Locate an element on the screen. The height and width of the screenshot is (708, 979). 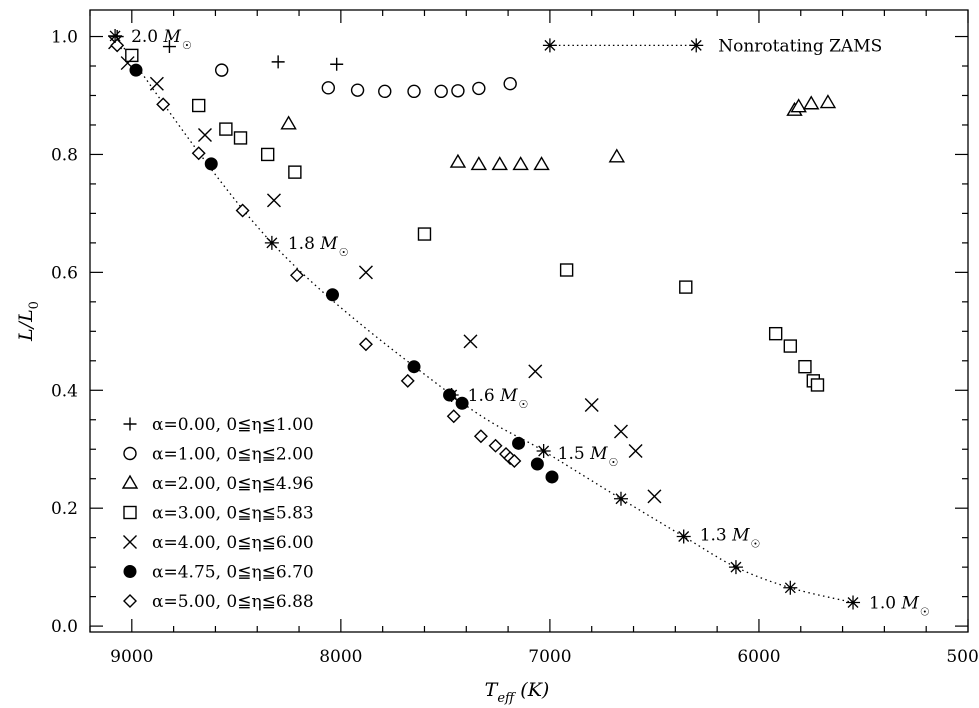
y-axis-title-main: L/L is located at coordinates (26, 325).